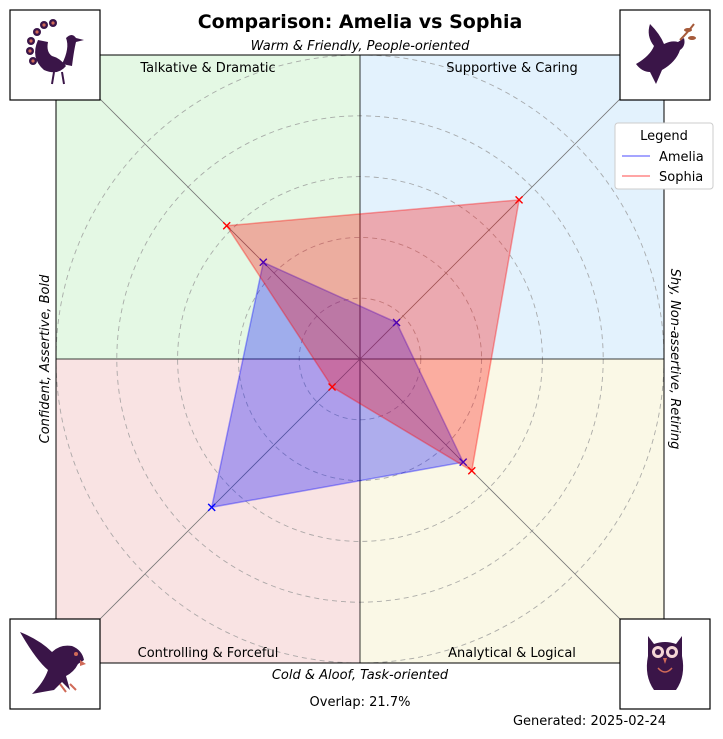 The width and height of the screenshot is (723, 739). What do you see at coordinates (681, 177) in the screenshot?
I see `legend-label-sophia: Sophia` at bounding box center [681, 177].